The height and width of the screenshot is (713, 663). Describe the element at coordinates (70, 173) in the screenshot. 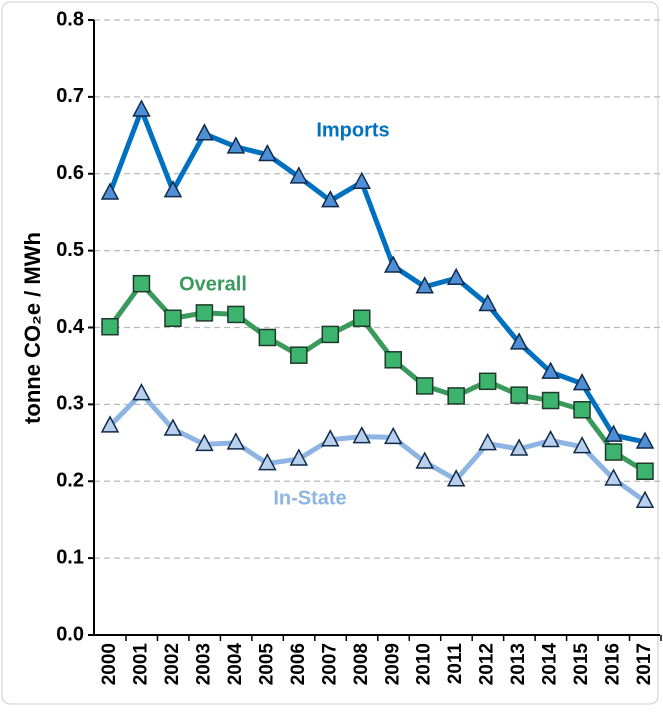

I see `y-tick-label: 0.6` at that location.